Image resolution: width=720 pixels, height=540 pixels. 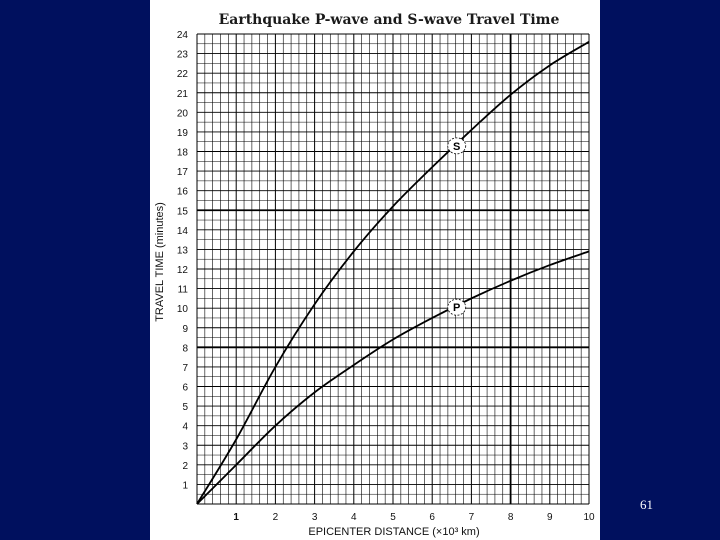 I want to click on x-tick-label: 9, so click(x=550, y=517).